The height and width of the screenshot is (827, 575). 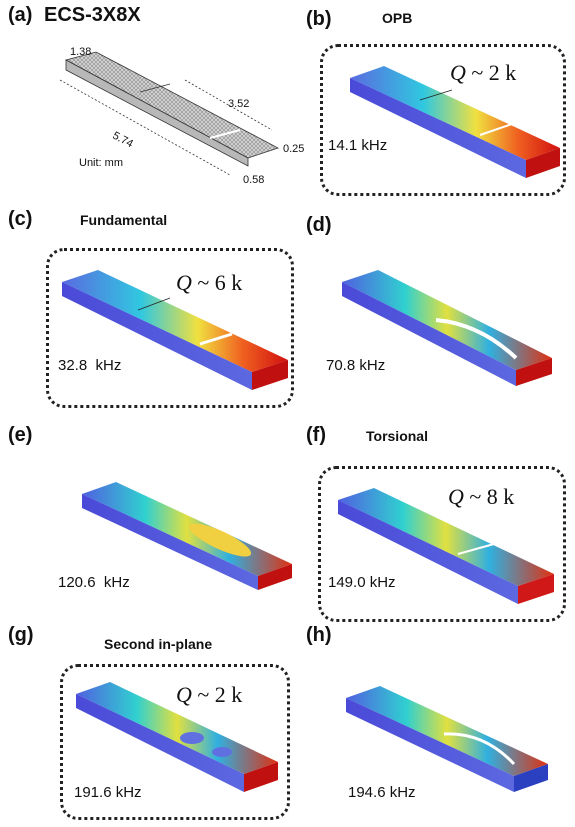 What do you see at coordinates (397, 436) in the screenshot?
I see `panel-f-title: Torsional` at bounding box center [397, 436].